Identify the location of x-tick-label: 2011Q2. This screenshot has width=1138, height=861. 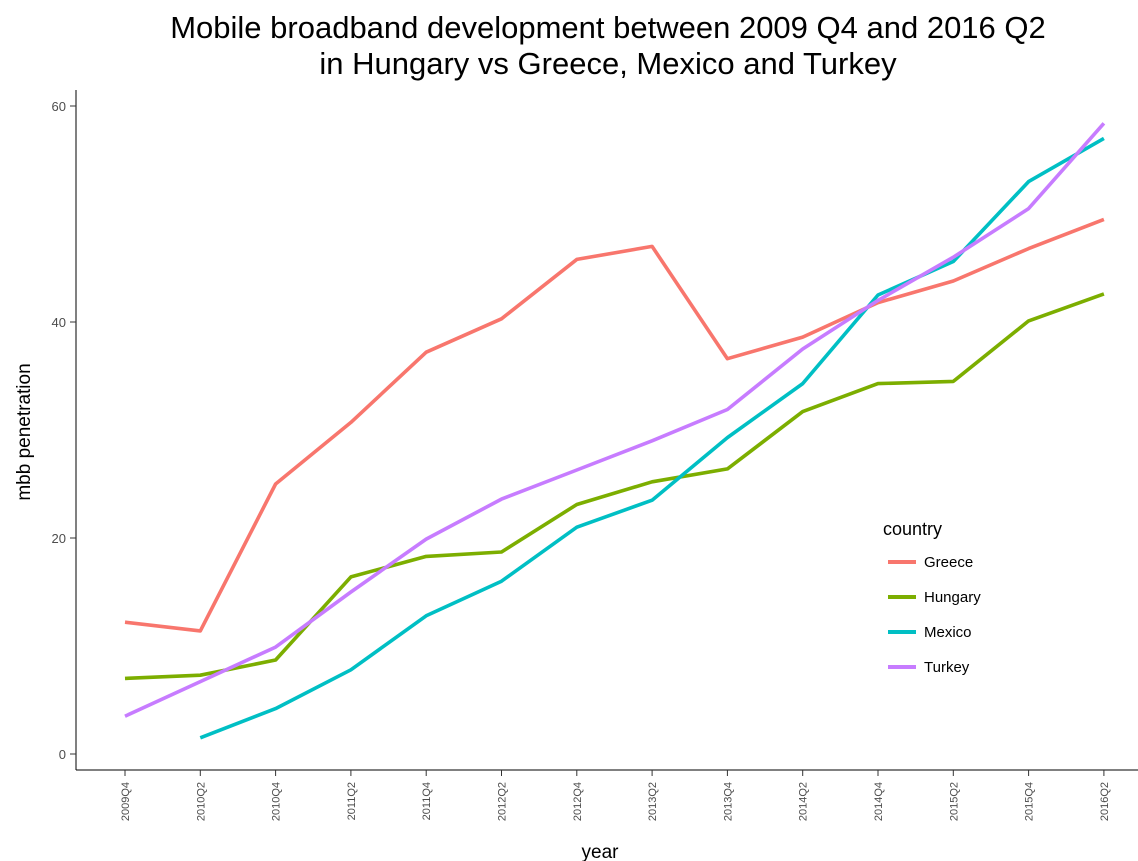
(352, 801).